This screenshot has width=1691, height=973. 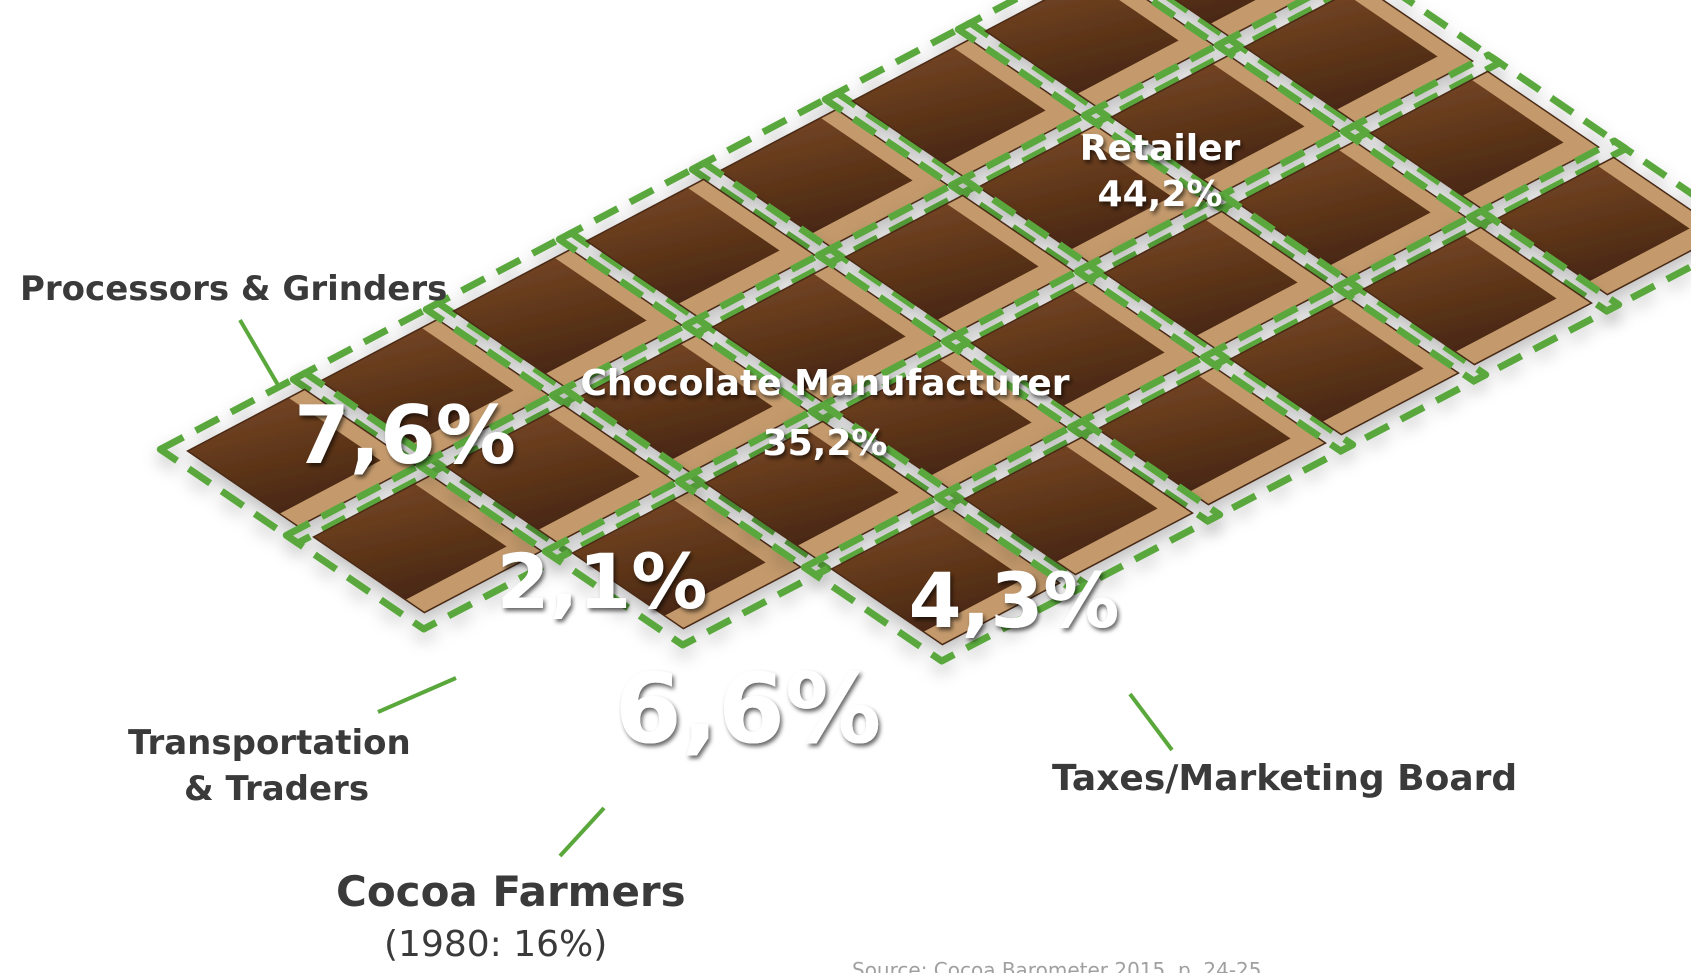 I want to click on value-label-farmers: 6,6%, so click(x=748, y=709).